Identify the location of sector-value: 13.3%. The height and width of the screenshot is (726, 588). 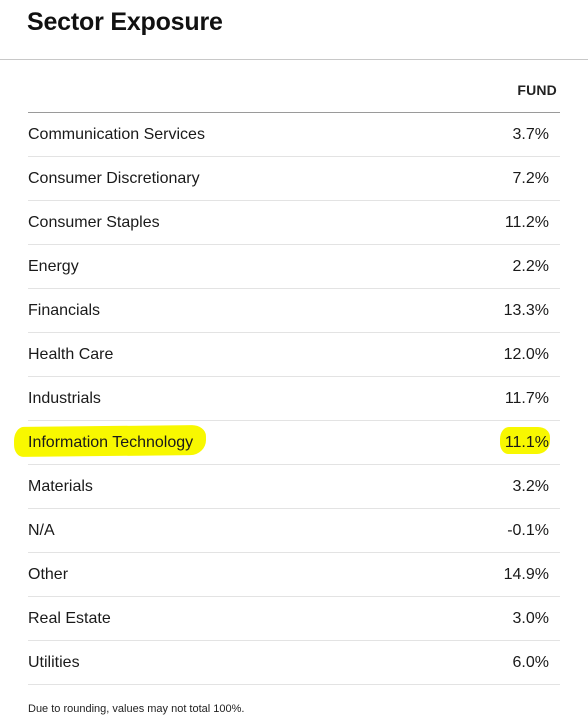
(526, 310).